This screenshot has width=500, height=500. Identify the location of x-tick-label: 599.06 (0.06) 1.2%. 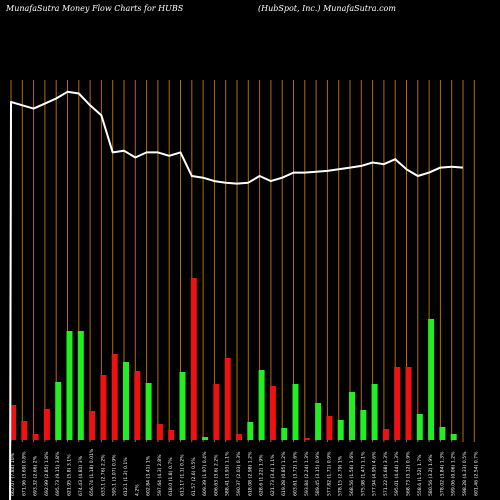
(454, 473).